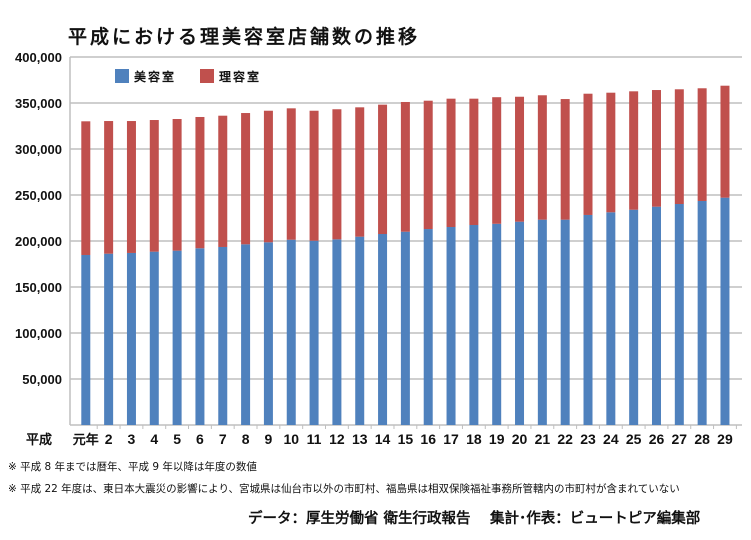 This screenshot has height=540, width=751. Describe the element at coordinates (39, 440) in the screenshot. I see `x-axis-label: 平成` at that location.